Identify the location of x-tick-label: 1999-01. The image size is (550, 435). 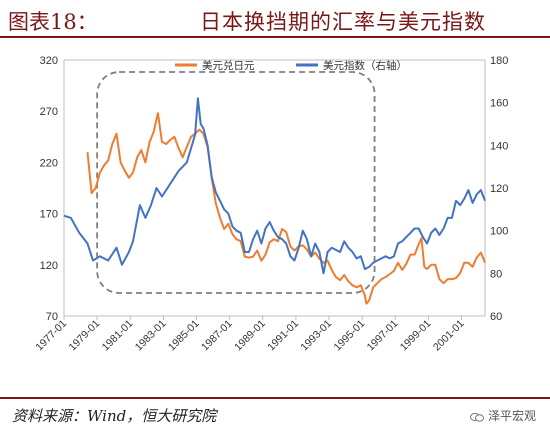
(416, 336).